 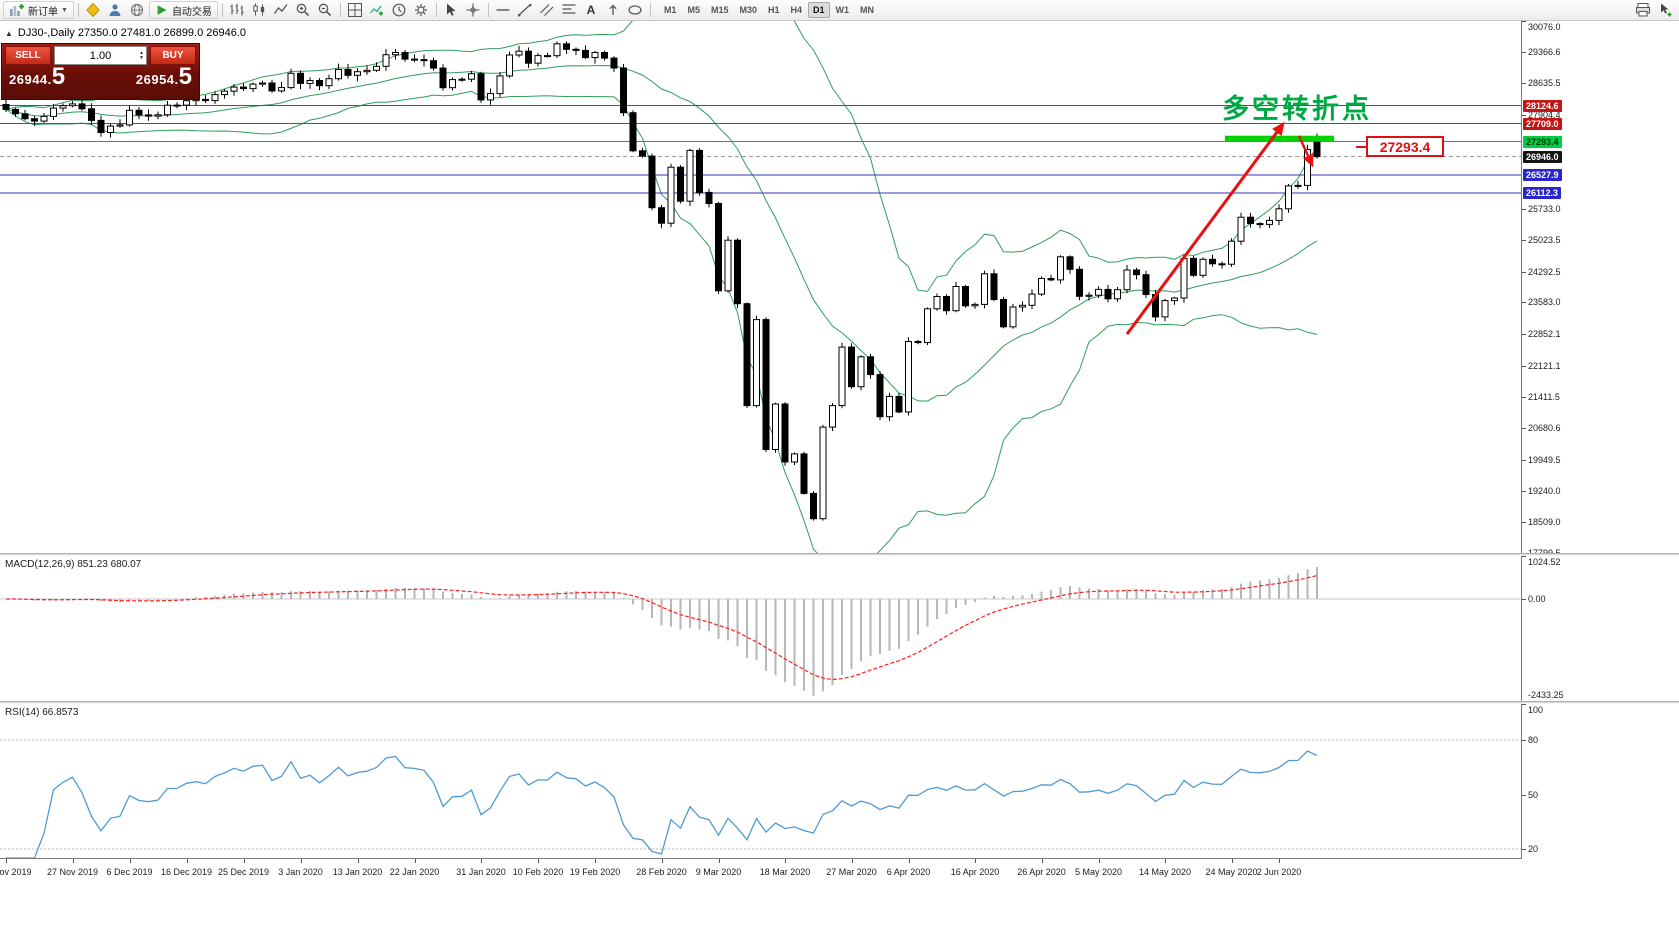 I want to click on account-button, so click(x=115, y=10).